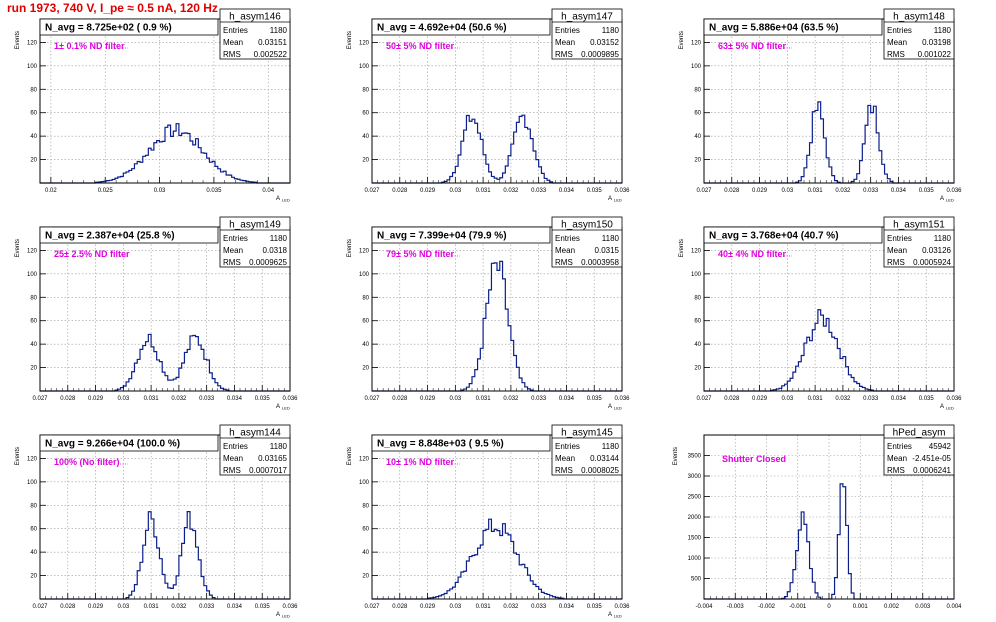 The width and height of the screenshot is (996, 622). Describe the element at coordinates (268, 470) in the screenshot. I see `stat-value: 0.0007017` at that location.